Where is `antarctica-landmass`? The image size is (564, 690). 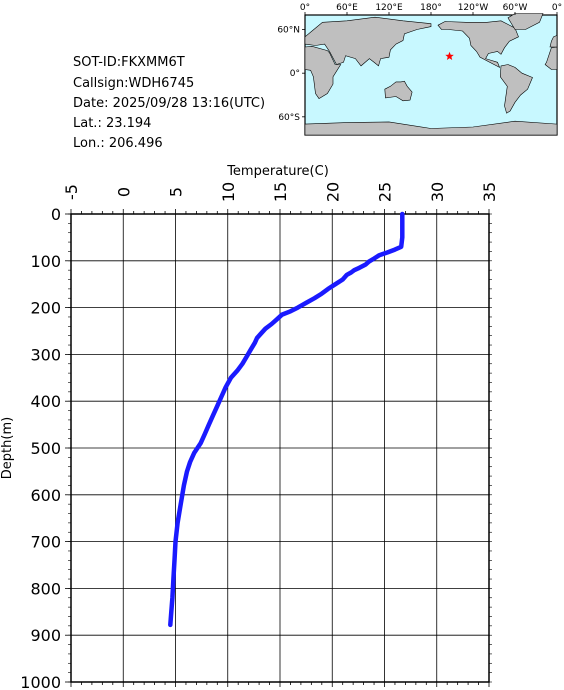 antarctica-landmass is located at coordinates (431, 128).